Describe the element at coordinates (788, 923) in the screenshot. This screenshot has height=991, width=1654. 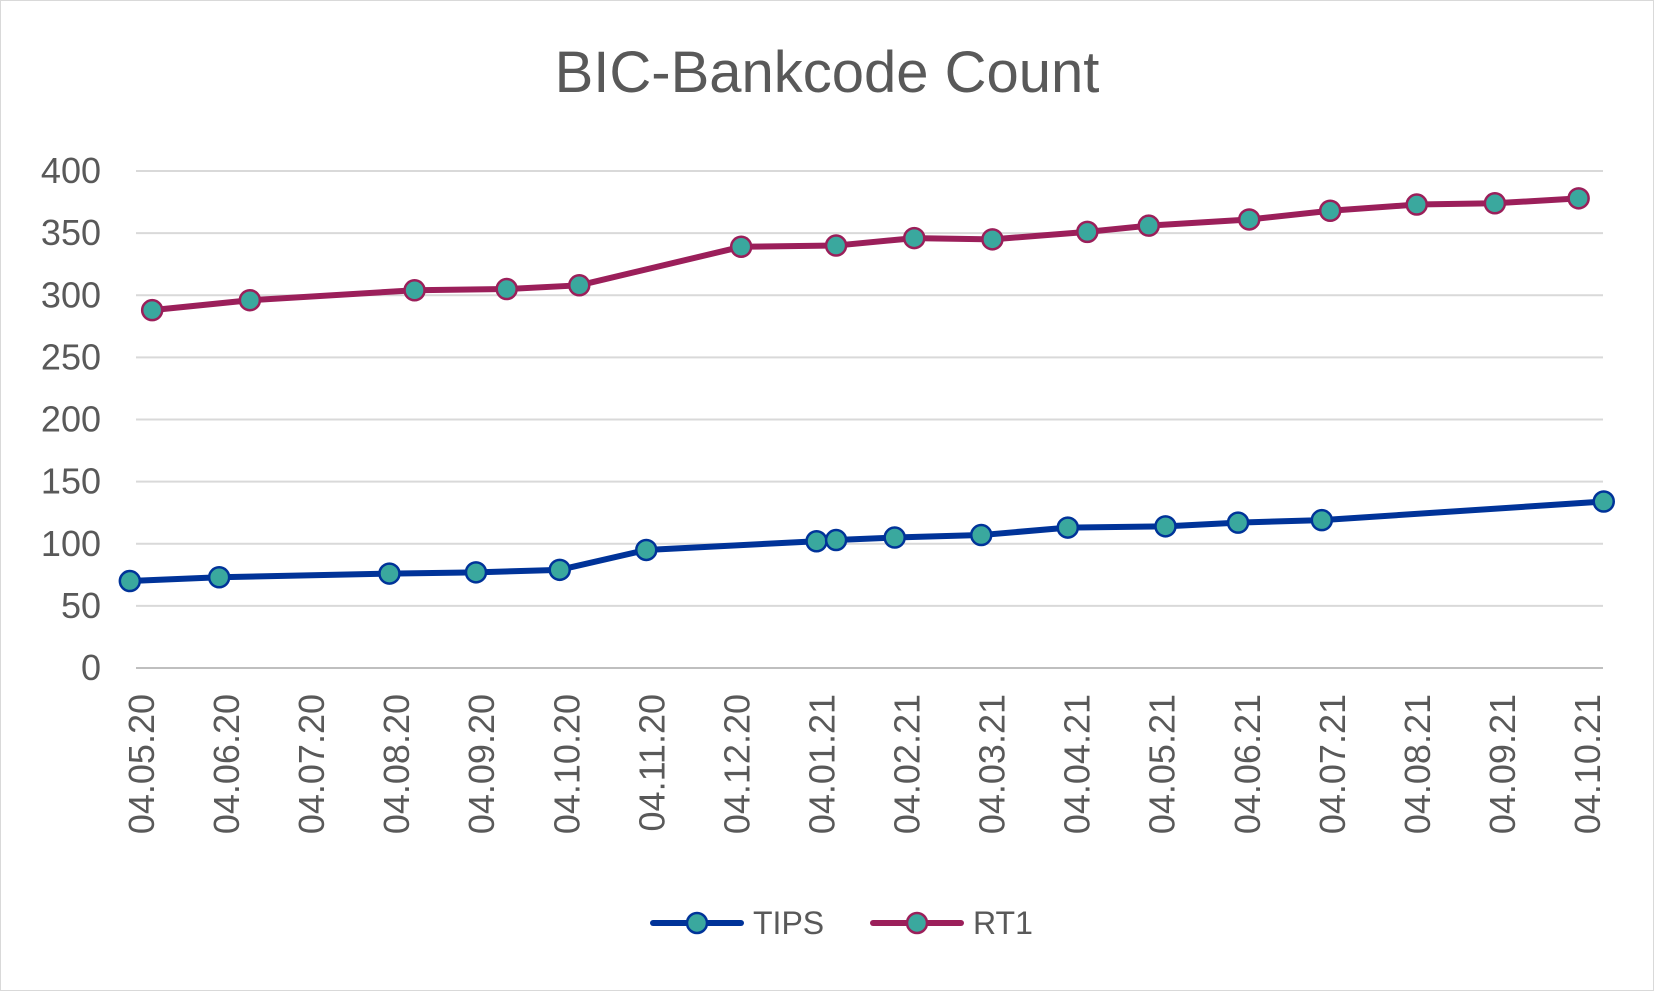
I see `legend-label-tips: TIPS` at that location.